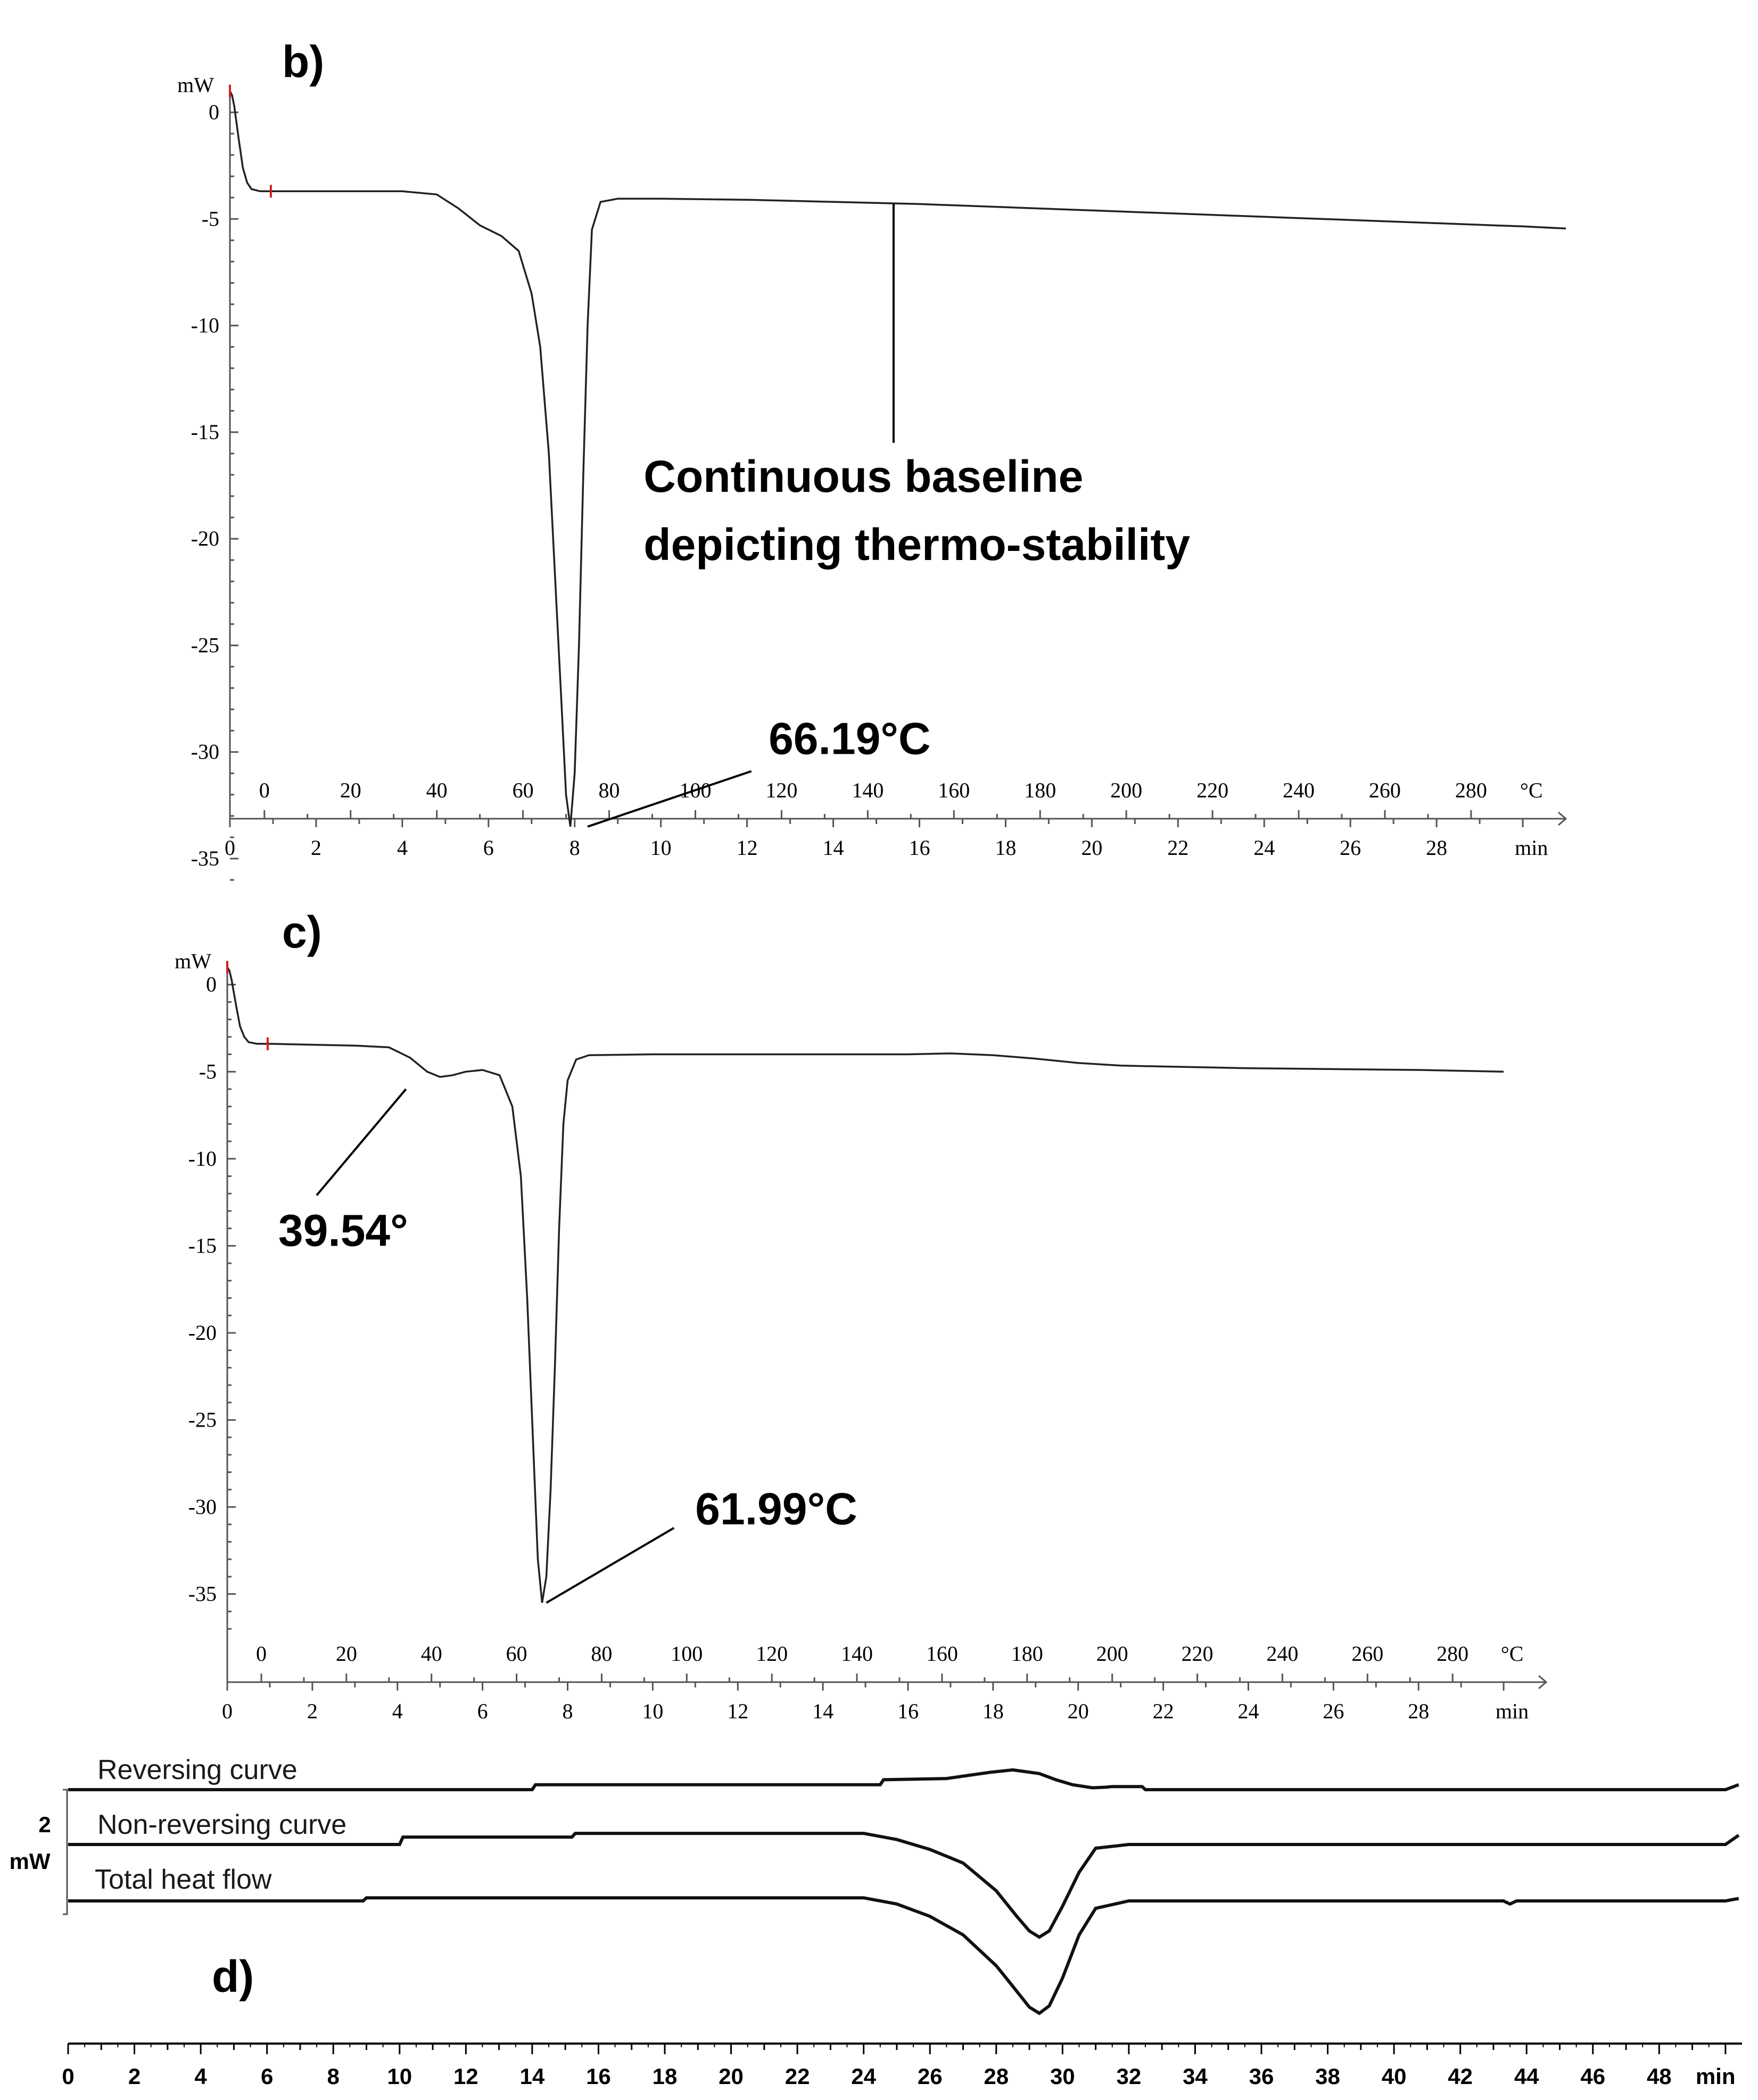  I want to click on series-label: Non-reversing curve, so click(221, 1824).